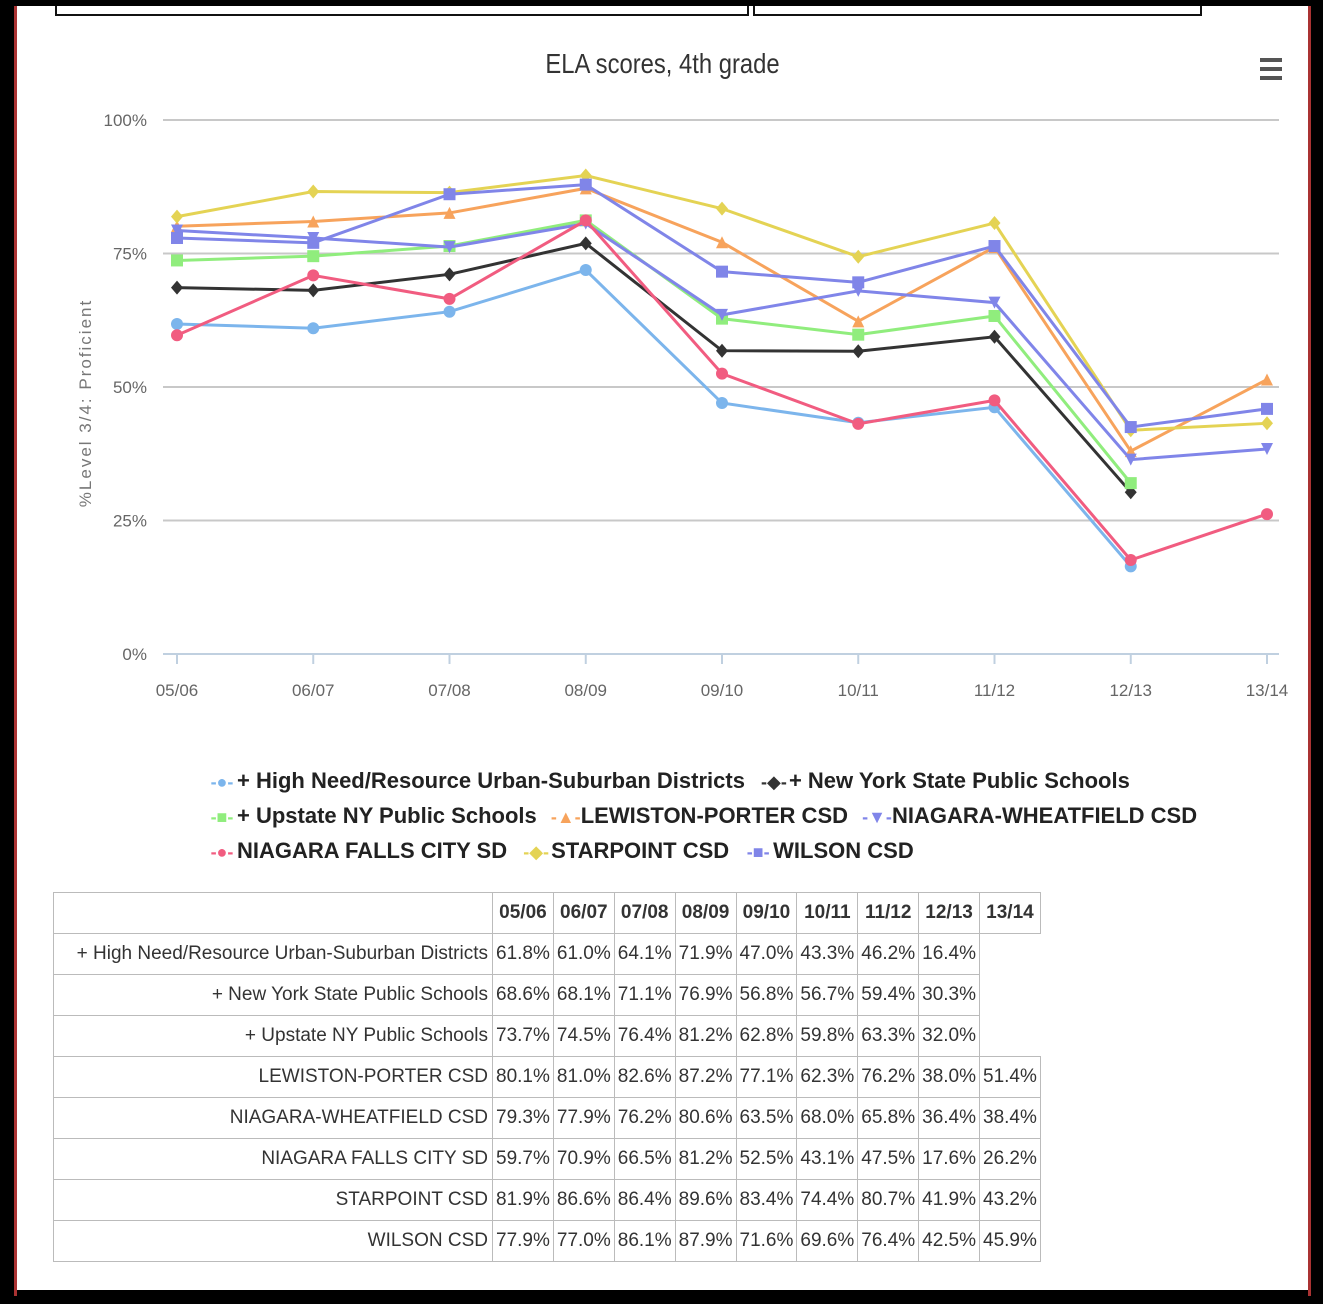 The width and height of the screenshot is (1323, 1304). Describe the element at coordinates (888, 1200) in the screenshot. I see `table-cell: 80.7%` at that location.